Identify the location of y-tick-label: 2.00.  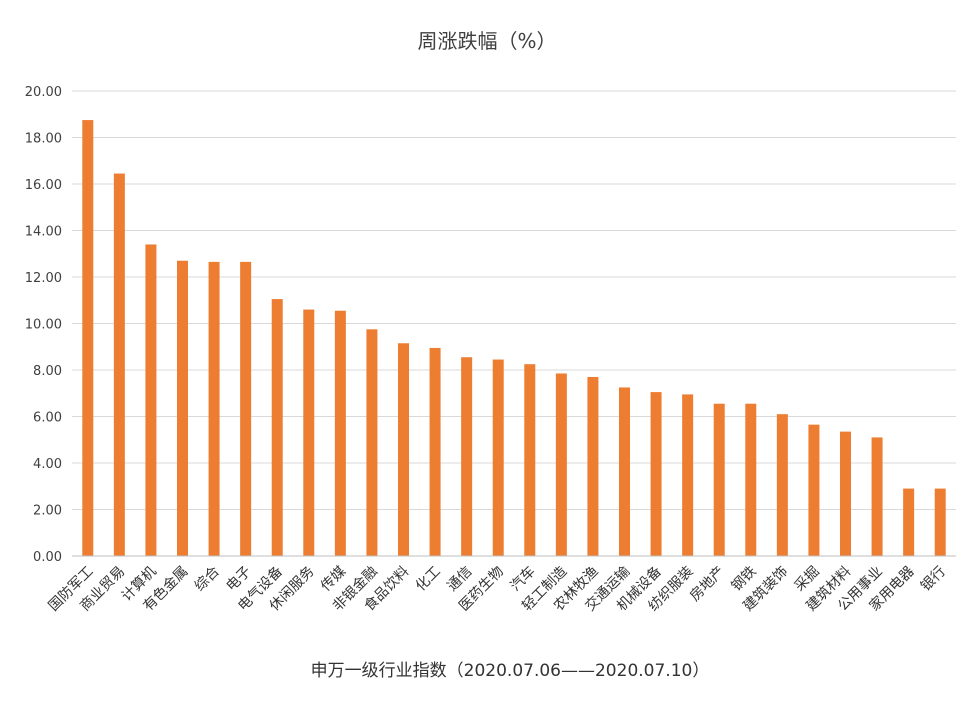
(47, 511).